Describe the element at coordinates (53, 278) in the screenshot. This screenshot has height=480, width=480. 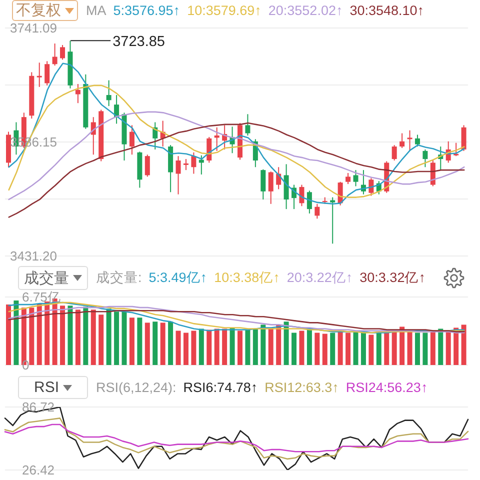
I see `dropdown: 成交量` at that location.